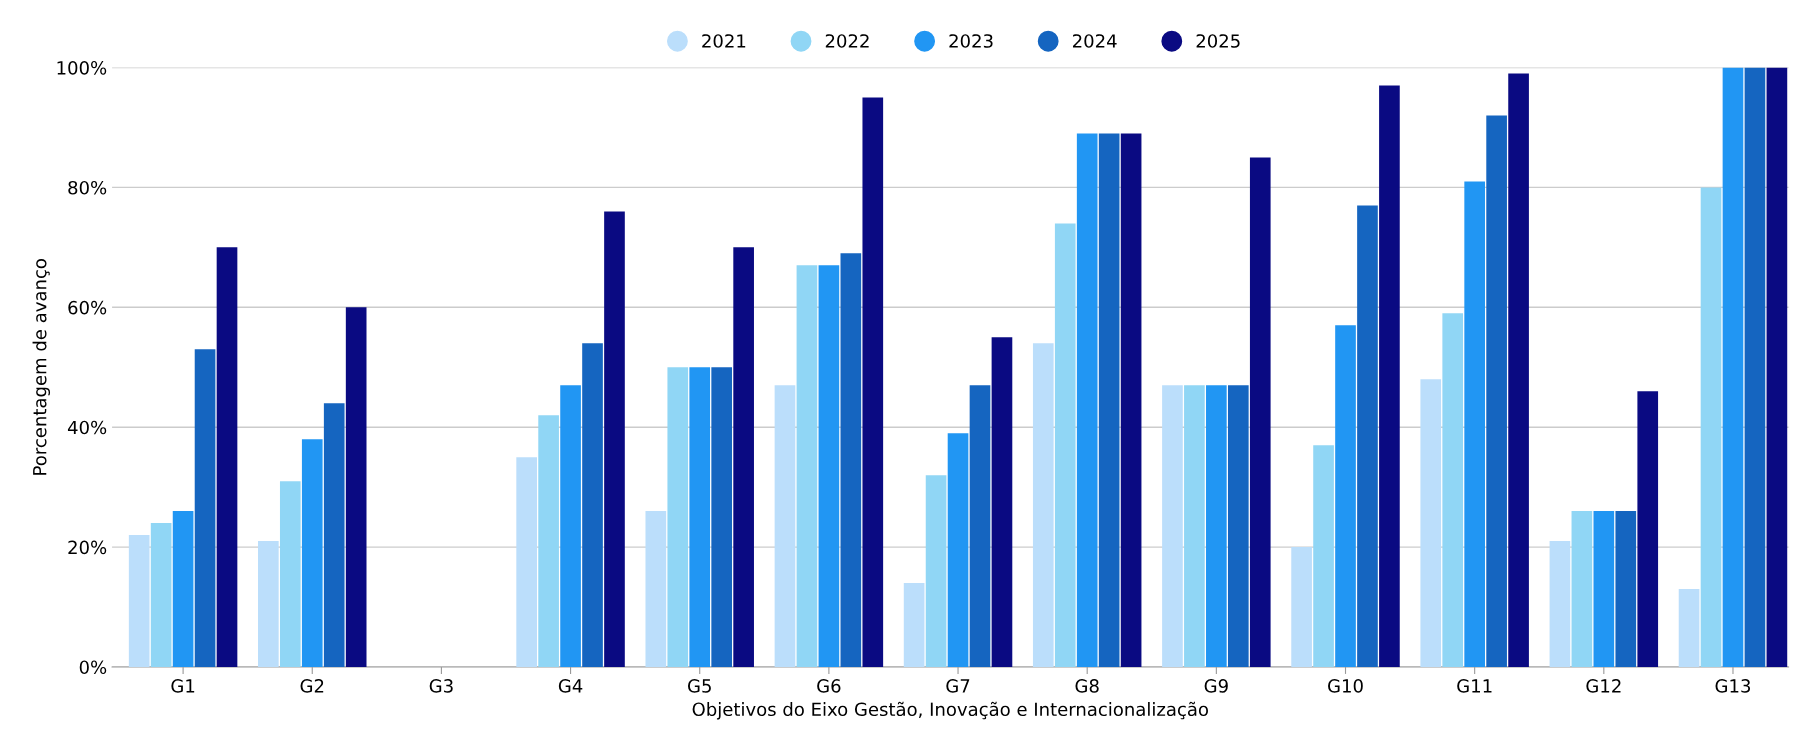  I want to click on x-tick-label: G3, so click(441, 686).